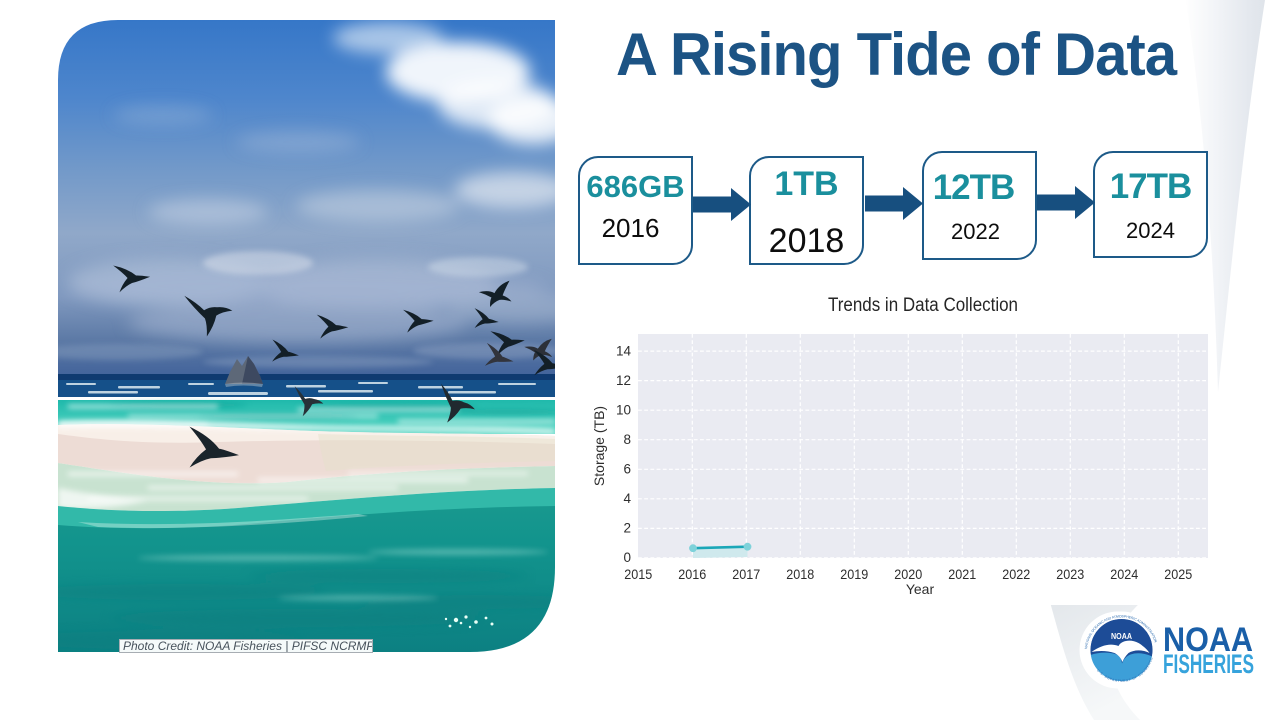  What do you see at coordinates (920, 589) in the screenshot?
I see `svg-text: Year` at bounding box center [920, 589].